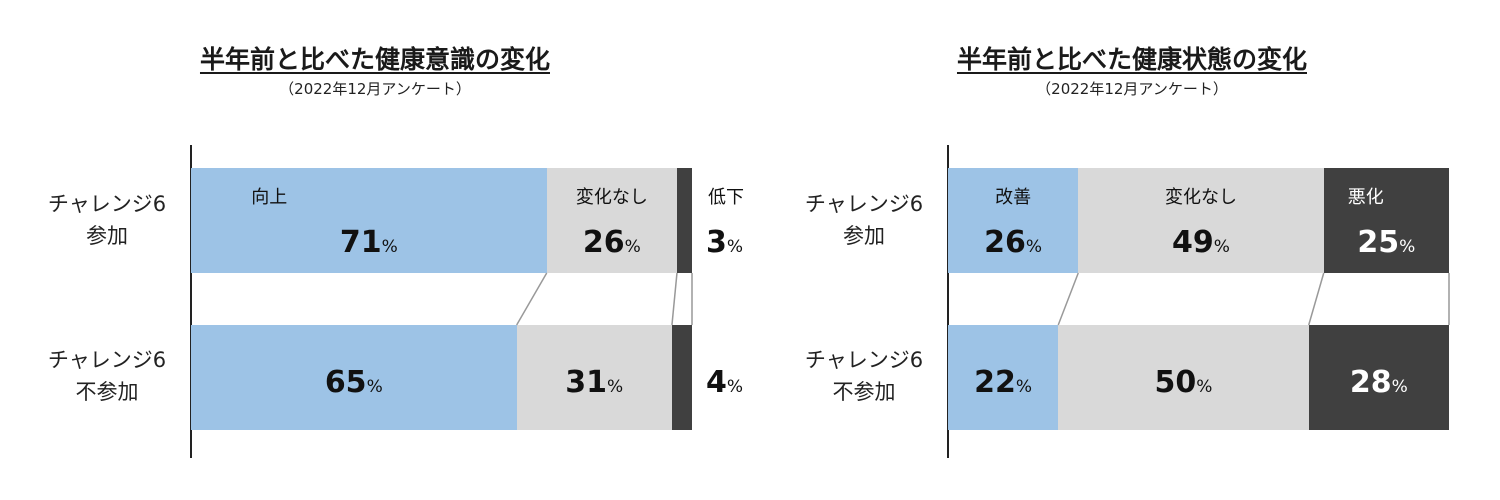  I want to click on data-label: 49%, so click(1201, 242).